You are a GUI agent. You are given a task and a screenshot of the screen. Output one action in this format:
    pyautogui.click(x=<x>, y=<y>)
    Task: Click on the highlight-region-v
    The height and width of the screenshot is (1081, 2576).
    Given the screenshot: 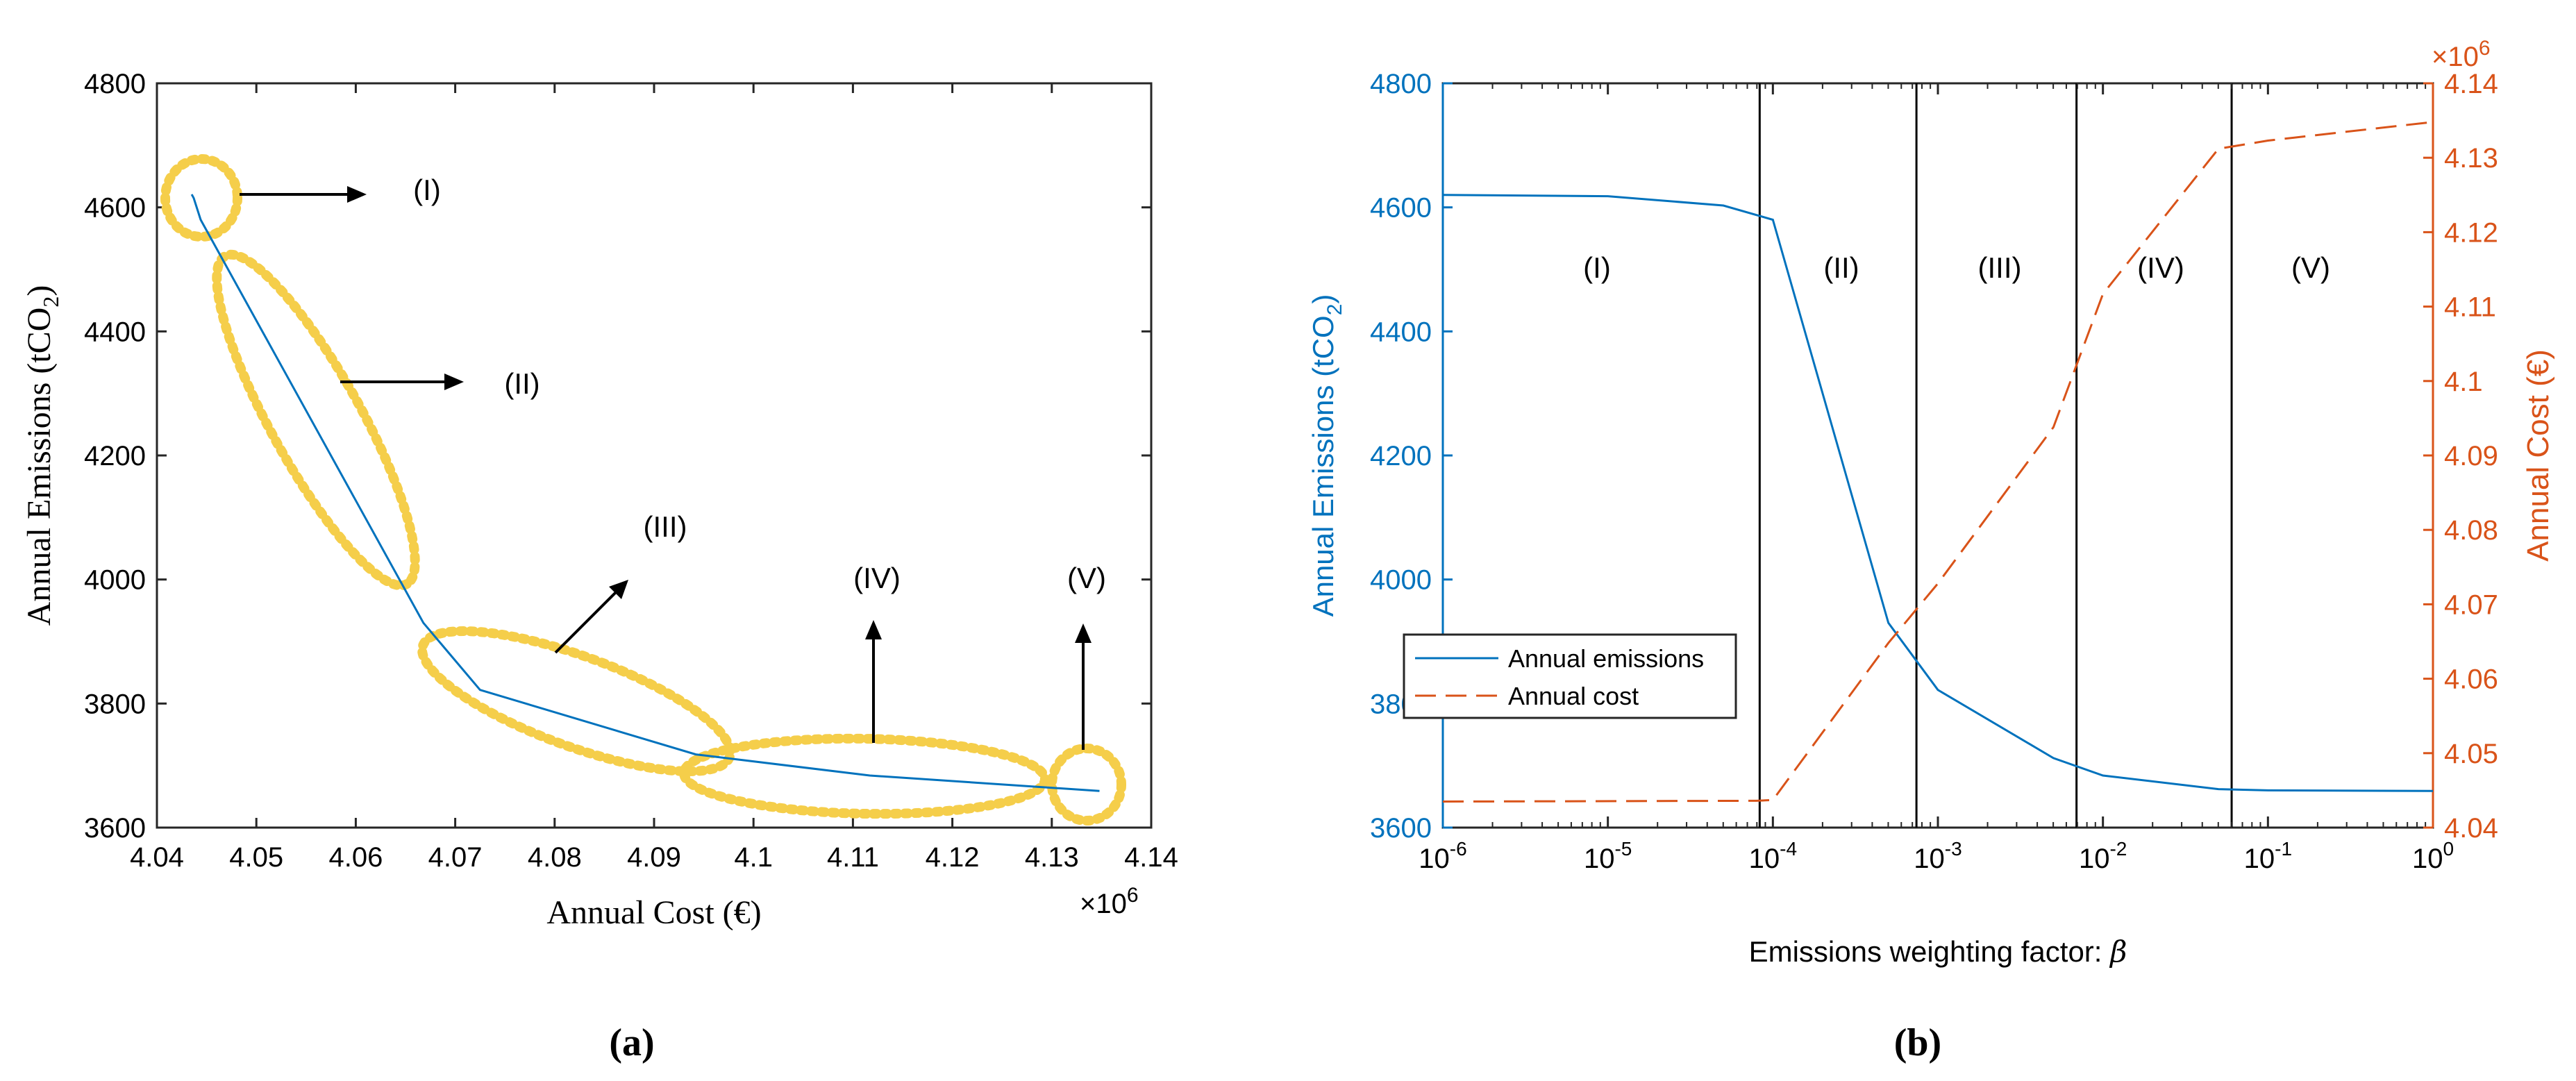 What is the action you would take?
    pyautogui.click(x=1086, y=785)
    